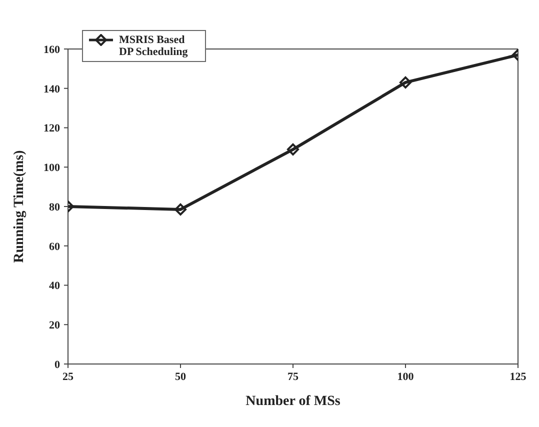  What do you see at coordinates (518, 376) in the screenshot?
I see `x-tick-label: 125` at bounding box center [518, 376].